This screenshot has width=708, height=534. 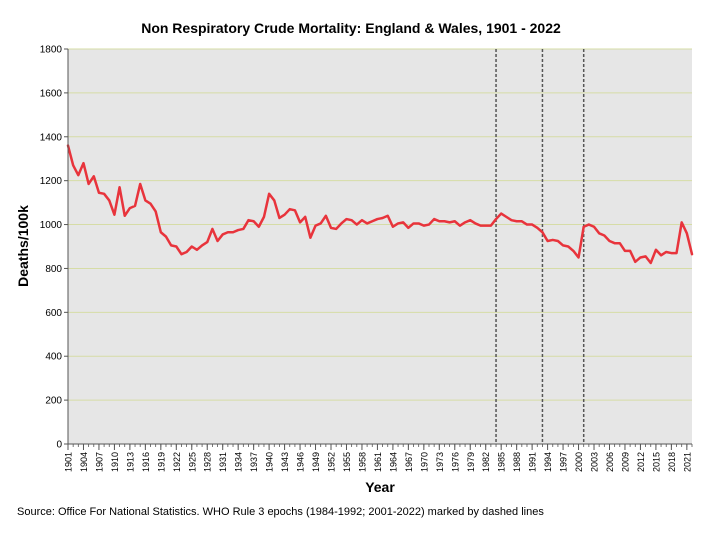 What do you see at coordinates (208, 462) in the screenshot?
I see `x-tick-label-1928: 1928` at bounding box center [208, 462].